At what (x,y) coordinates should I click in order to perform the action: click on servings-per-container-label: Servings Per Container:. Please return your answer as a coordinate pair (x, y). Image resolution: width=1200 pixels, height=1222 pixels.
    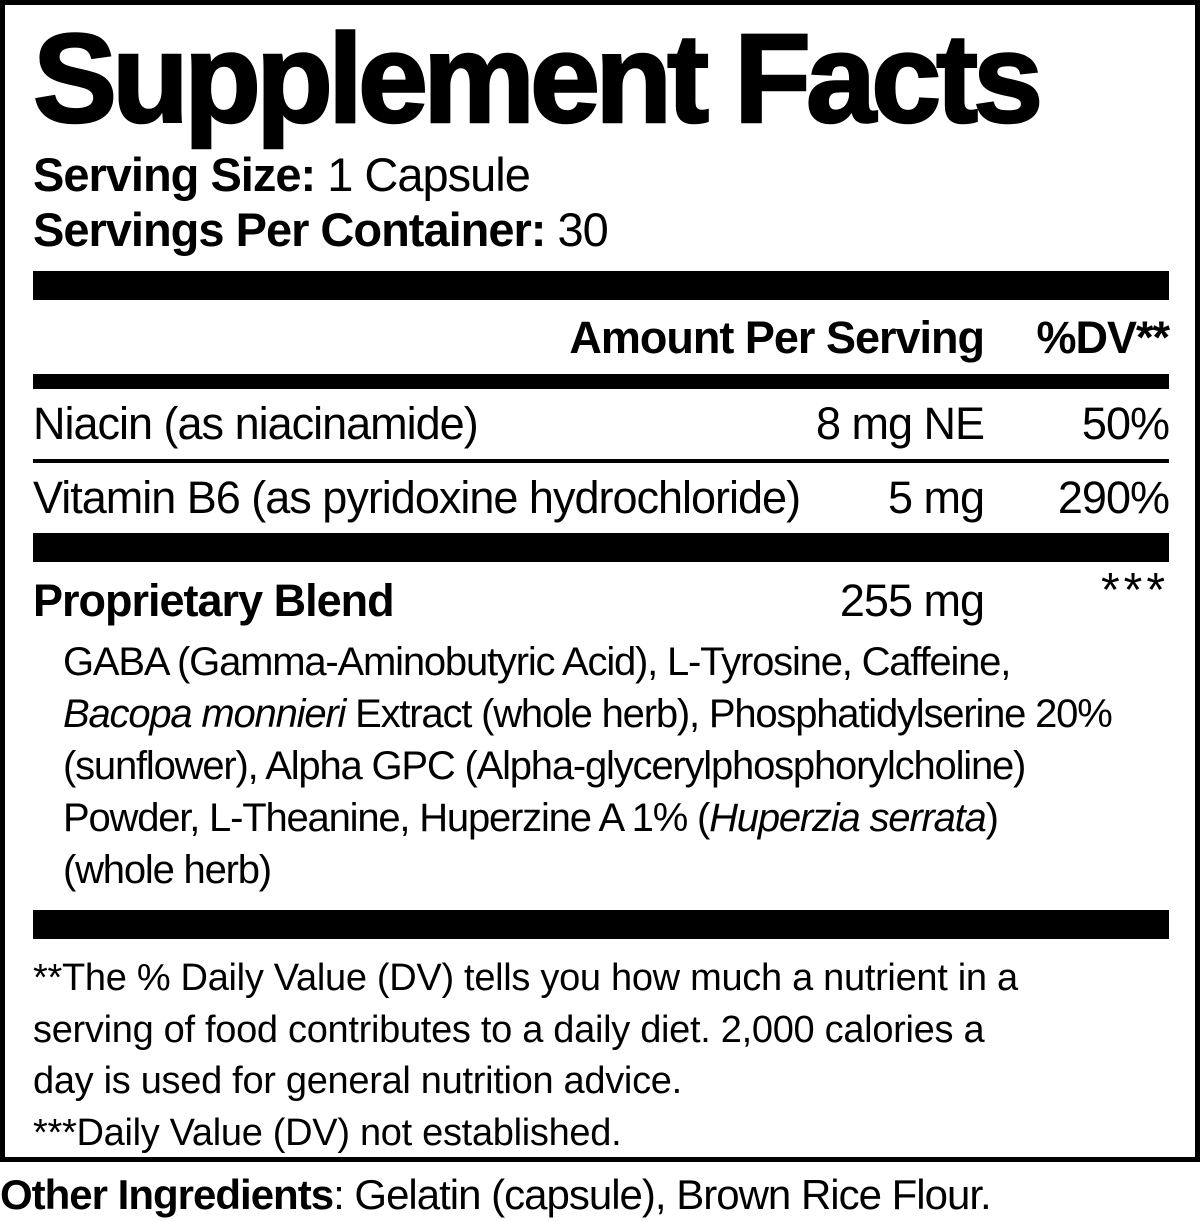
    Looking at the image, I should click on (289, 229).